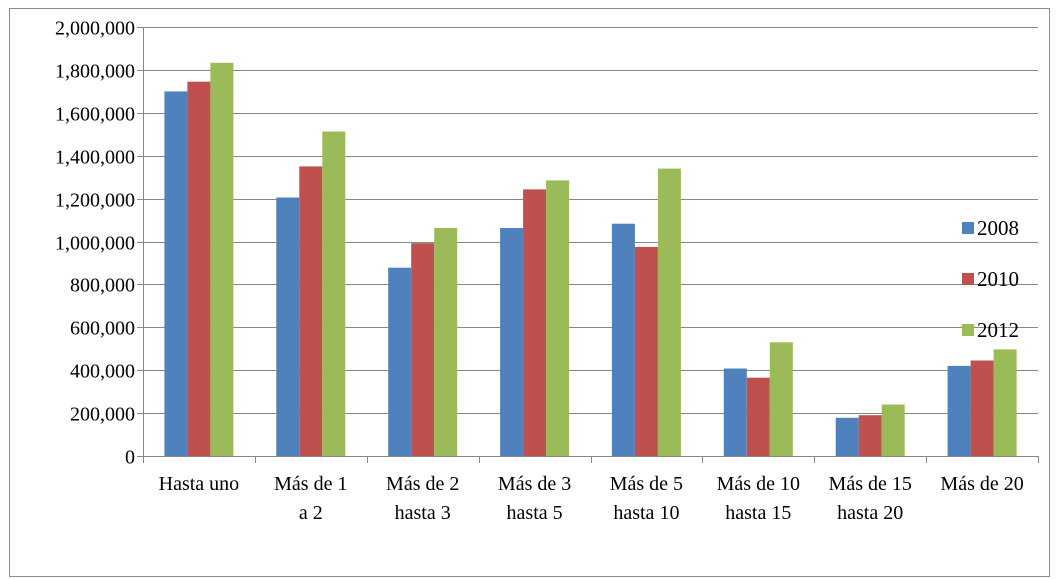 The height and width of the screenshot is (579, 1060). I want to click on legend-label-2008: 2008, so click(998, 228).